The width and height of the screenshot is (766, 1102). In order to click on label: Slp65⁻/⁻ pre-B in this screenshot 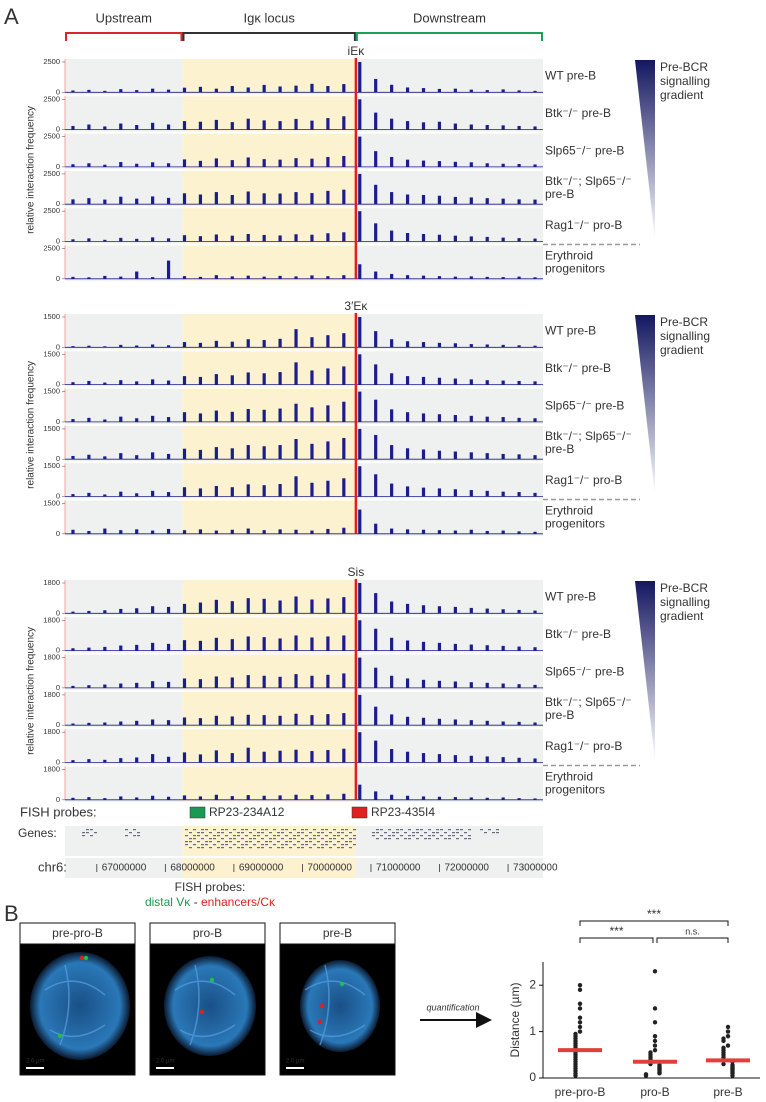, I will do `click(584, 671)`.